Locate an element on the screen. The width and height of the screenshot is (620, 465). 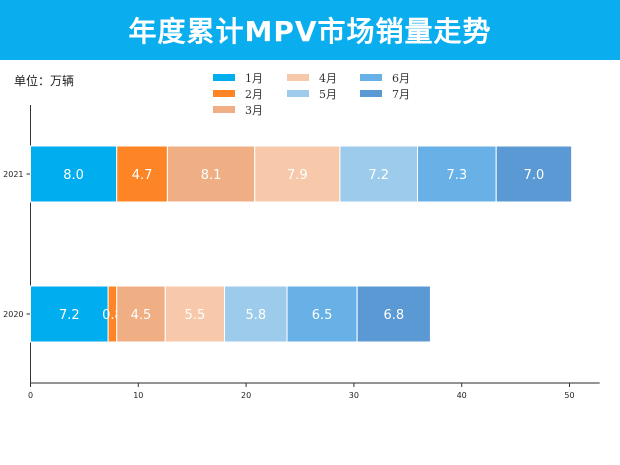
legend-label: 2月 is located at coordinates (254, 94).